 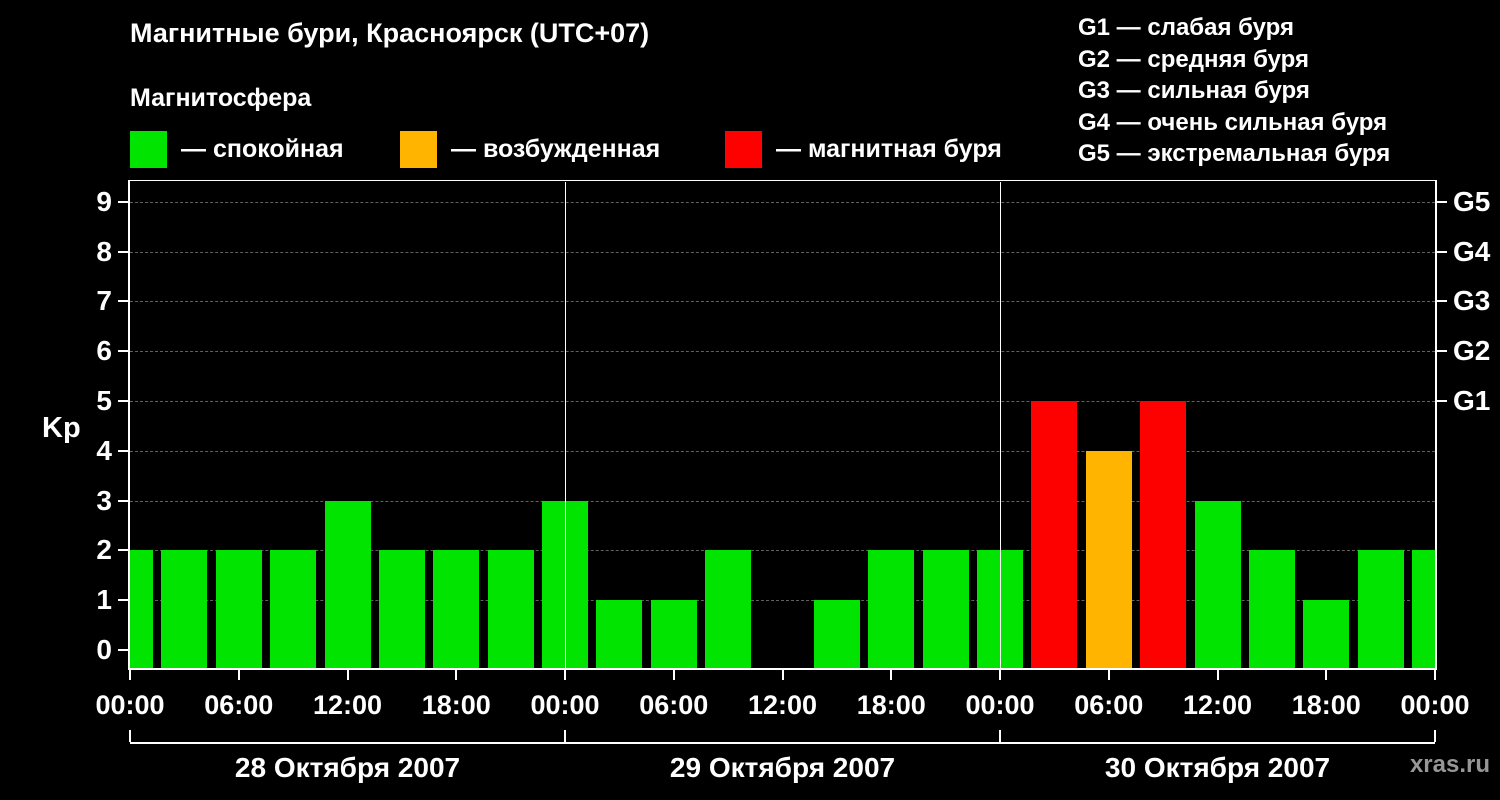 What do you see at coordinates (1472, 301) in the screenshot?
I see `g-level-label: G3` at bounding box center [1472, 301].